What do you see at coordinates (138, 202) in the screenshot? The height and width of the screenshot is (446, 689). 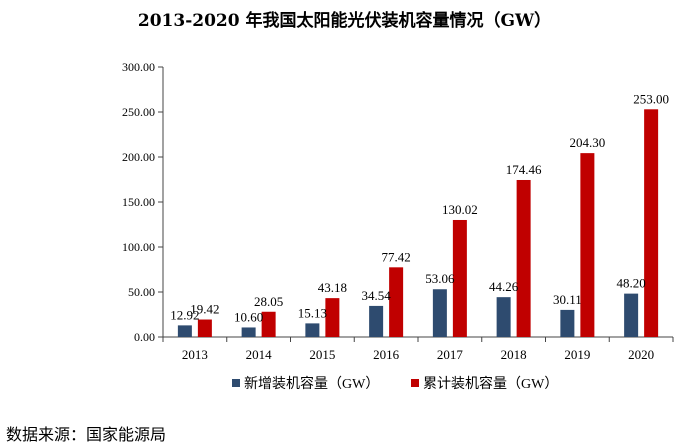 I see `y-tick-label: 150.00` at bounding box center [138, 202].